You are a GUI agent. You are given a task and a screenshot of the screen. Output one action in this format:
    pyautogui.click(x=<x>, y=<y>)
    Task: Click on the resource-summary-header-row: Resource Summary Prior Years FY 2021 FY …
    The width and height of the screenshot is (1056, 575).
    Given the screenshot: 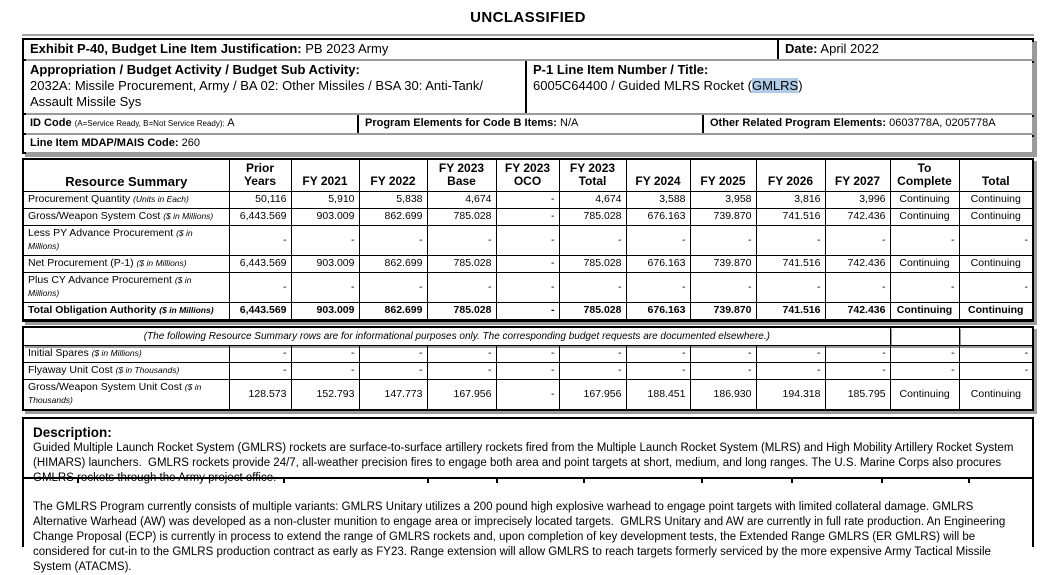 What is the action you would take?
    pyautogui.click(x=528, y=175)
    